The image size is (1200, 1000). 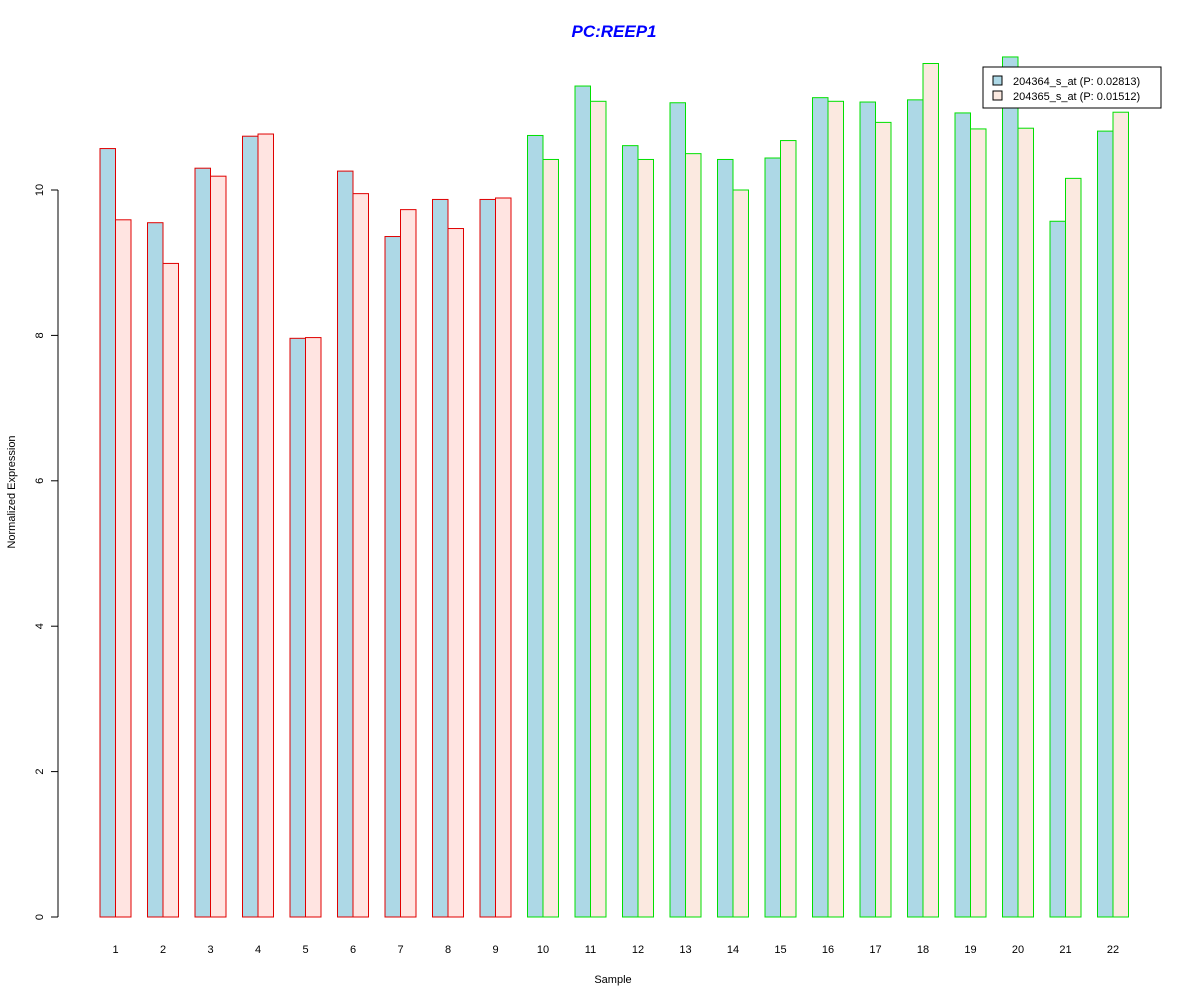 I want to click on x-tick-label: 5, so click(x=305, y=950).